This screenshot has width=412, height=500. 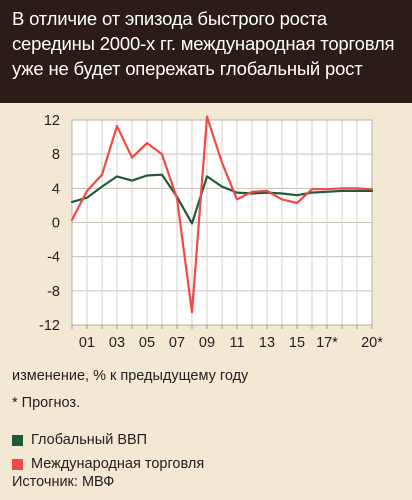 I want to click on x-tick-label: 15, so click(x=297, y=343).